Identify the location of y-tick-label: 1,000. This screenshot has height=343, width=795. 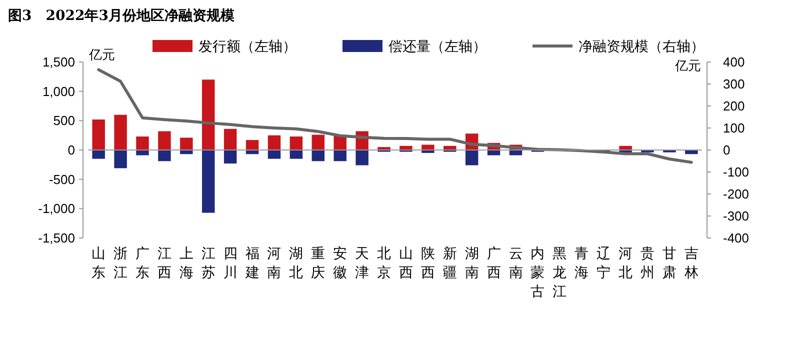
(58, 91).